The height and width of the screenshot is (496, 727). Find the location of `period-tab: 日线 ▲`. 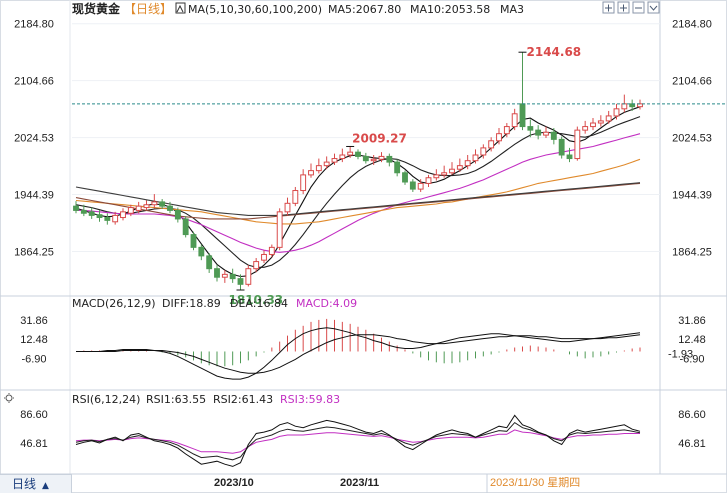

period-tab: 日线 ▲ is located at coordinates (36, 483).